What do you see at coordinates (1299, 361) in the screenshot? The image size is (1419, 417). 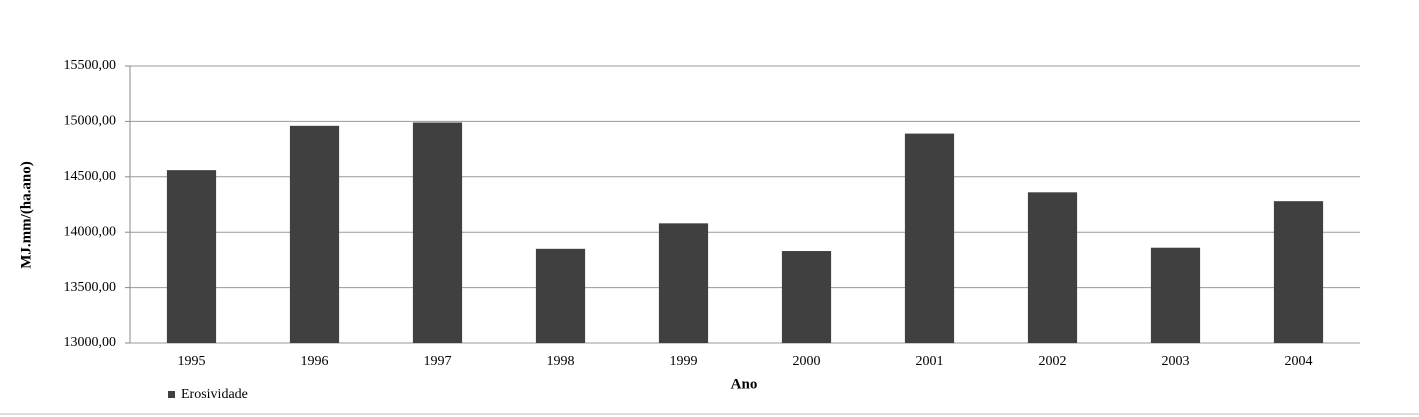 I see `x-tick-label: 2004` at bounding box center [1299, 361].